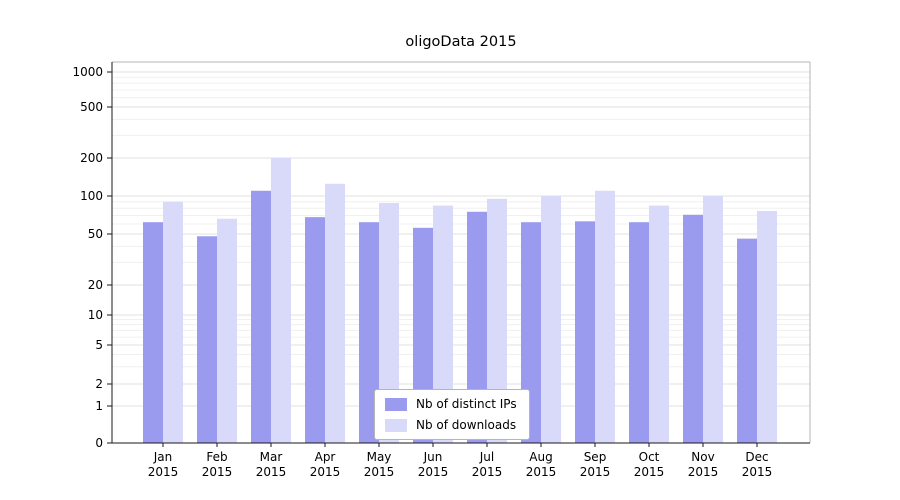  What do you see at coordinates (605, 316) in the screenshot?
I see `bar-downloads-sep` at bounding box center [605, 316].